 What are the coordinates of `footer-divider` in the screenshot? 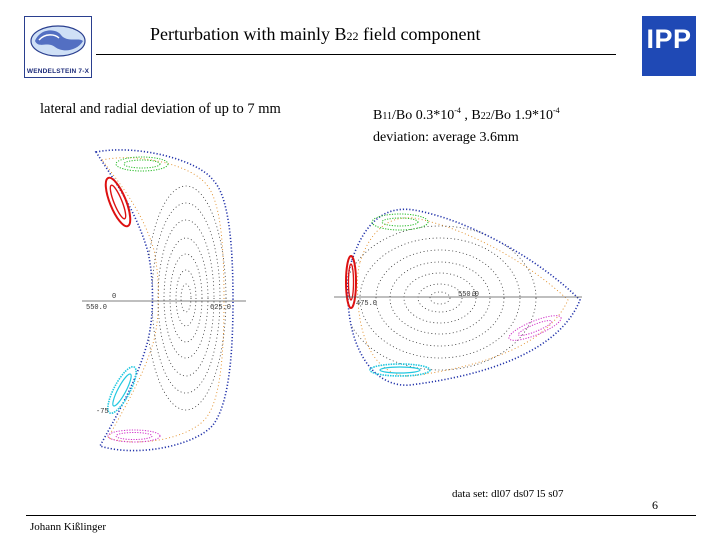 It's located at (361, 515).